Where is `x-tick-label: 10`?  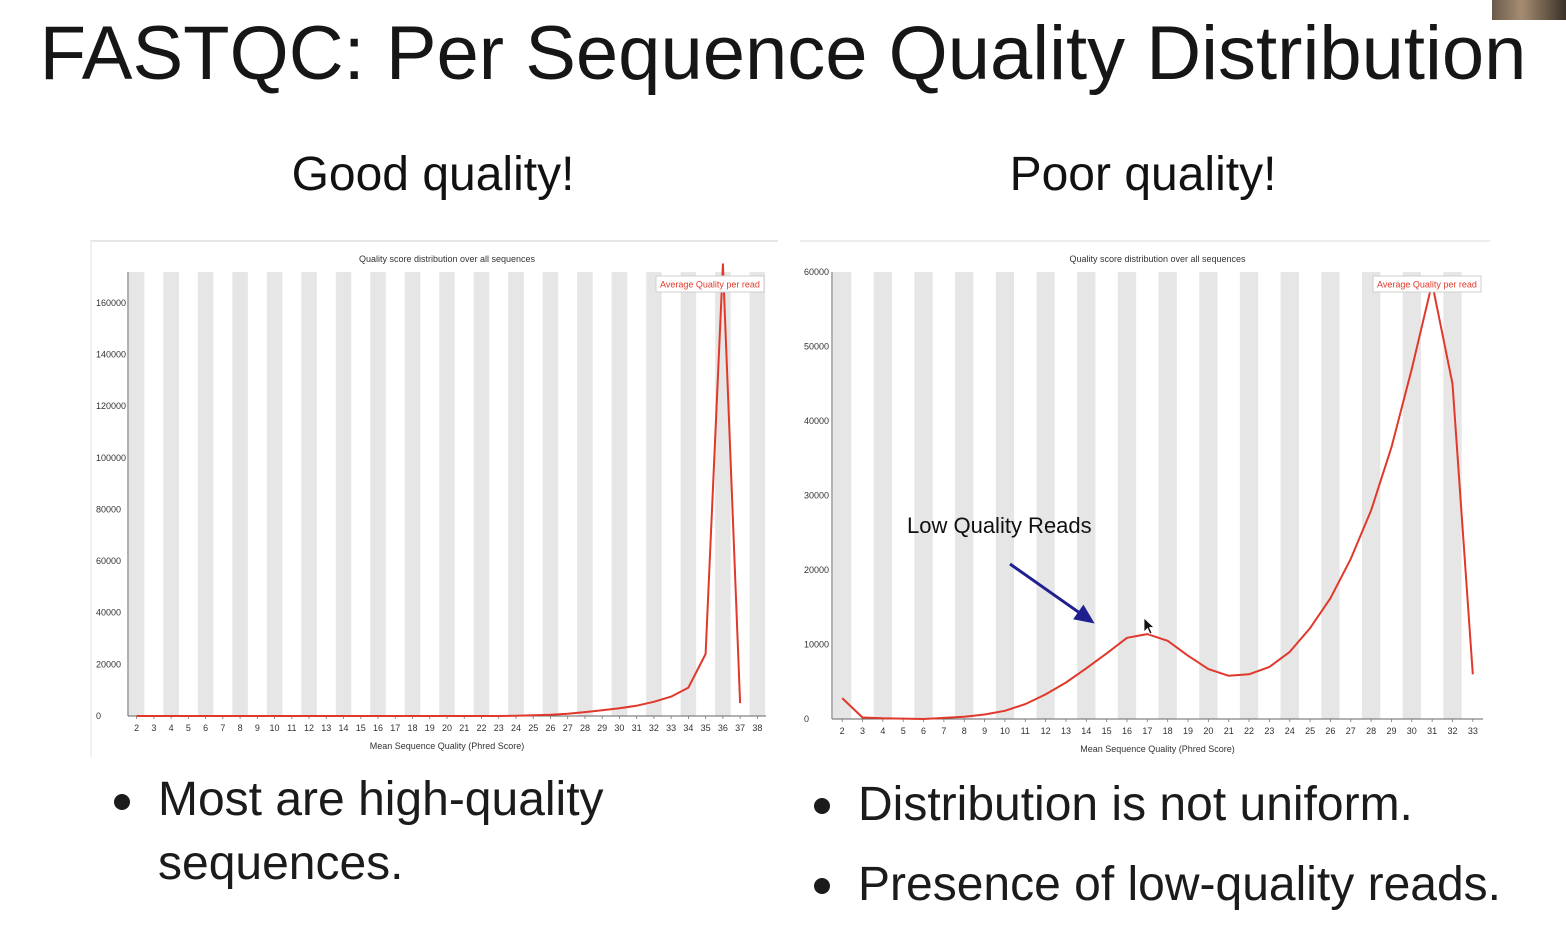 x-tick-label: 10 is located at coordinates (1005, 731).